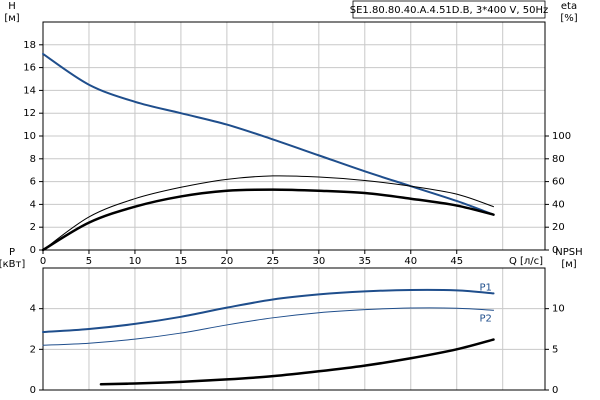  I want to click on x-tick-label: 45, so click(456, 261).